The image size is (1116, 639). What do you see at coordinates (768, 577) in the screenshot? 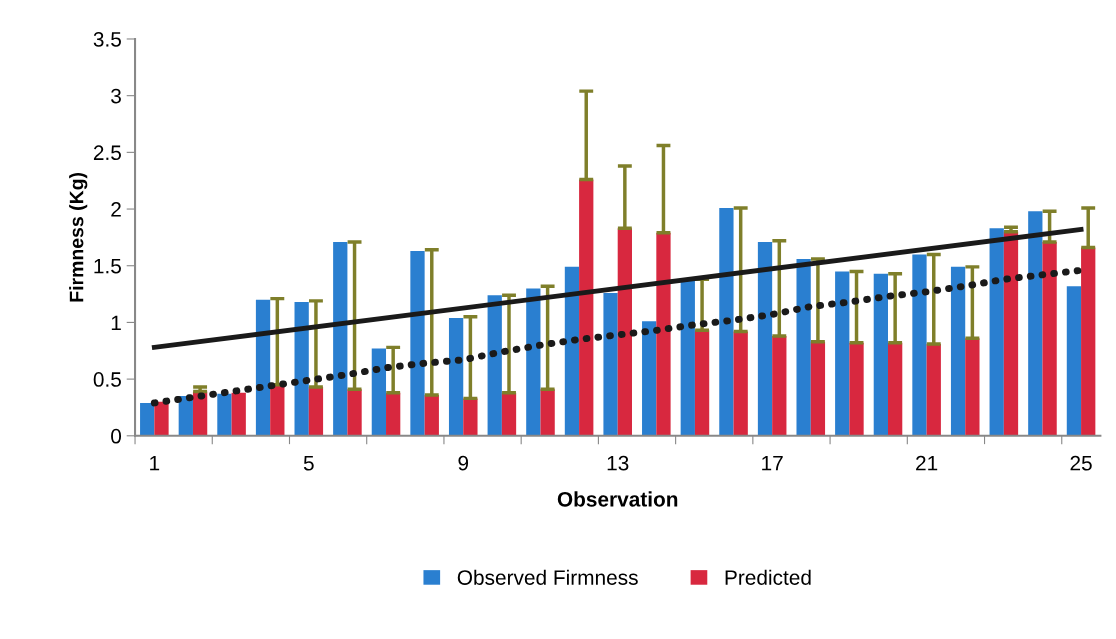
I see `legend-label: Predicted` at bounding box center [768, 577].